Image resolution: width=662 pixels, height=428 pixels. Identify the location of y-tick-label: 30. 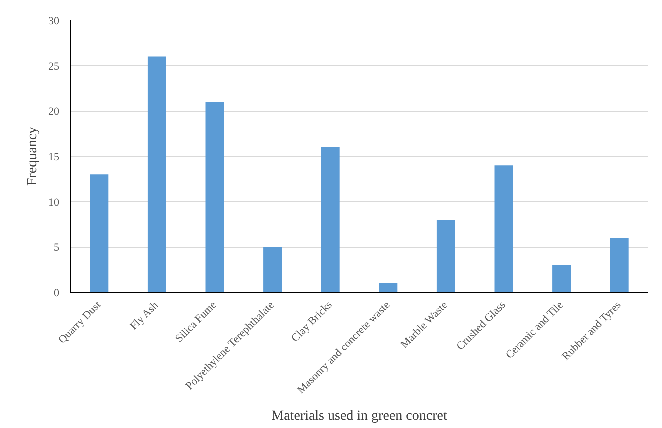
(54, 22).